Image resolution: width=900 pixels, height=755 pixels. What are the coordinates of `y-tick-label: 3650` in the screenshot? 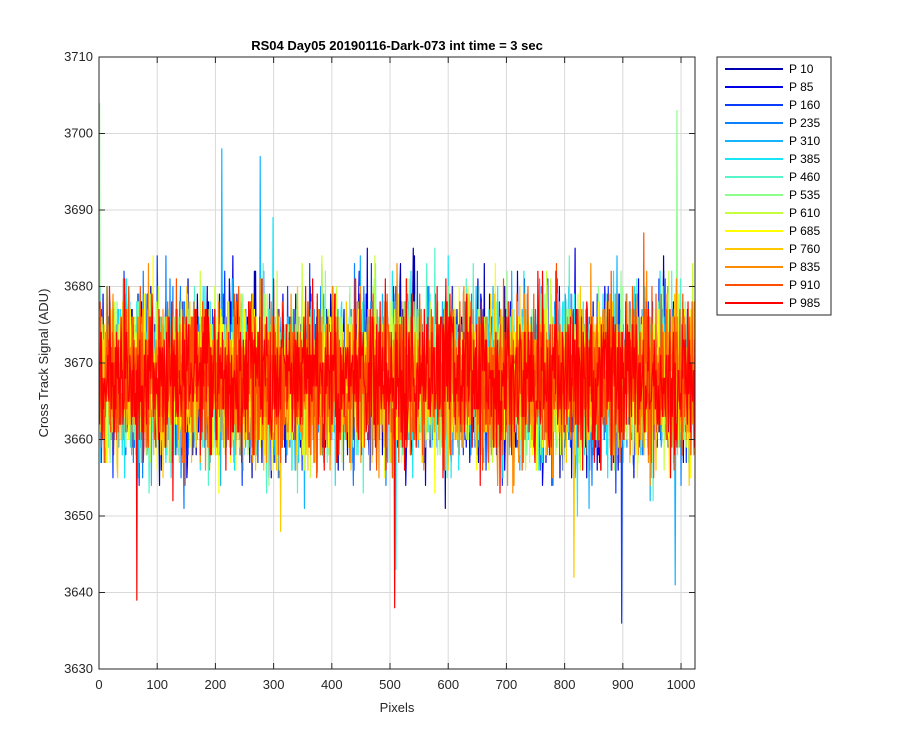 It's located at (78, 515).